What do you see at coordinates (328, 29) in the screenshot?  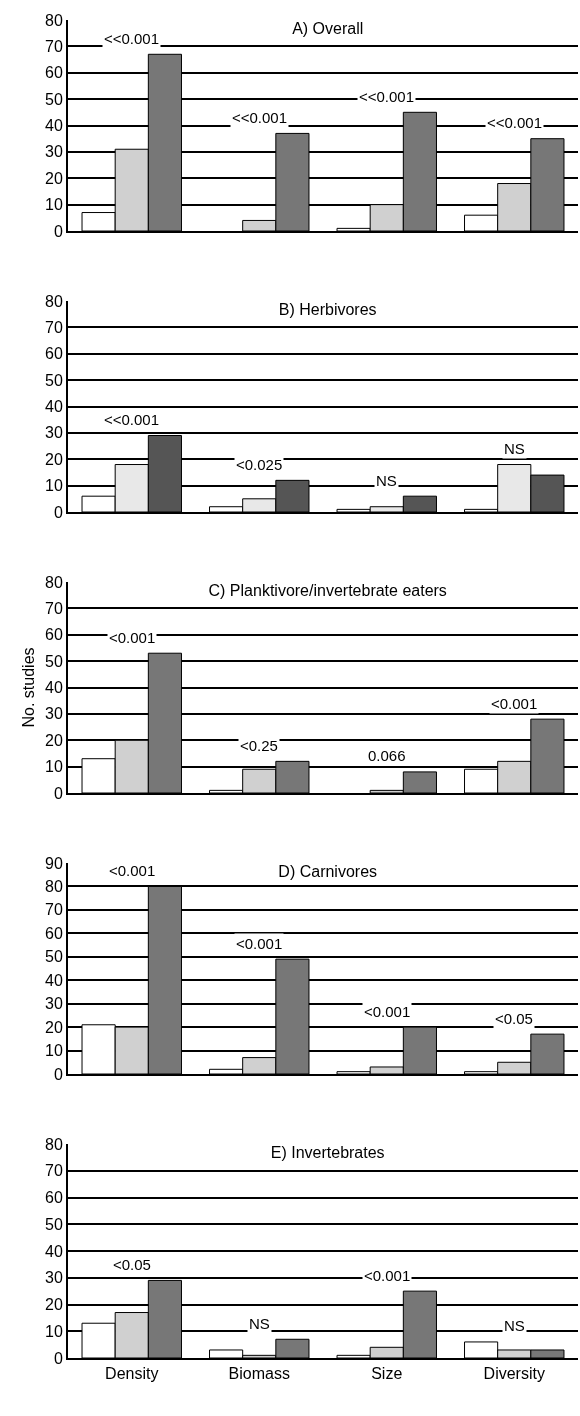 I see `chart-title: A) Overall` at bounding box center [328, 29].